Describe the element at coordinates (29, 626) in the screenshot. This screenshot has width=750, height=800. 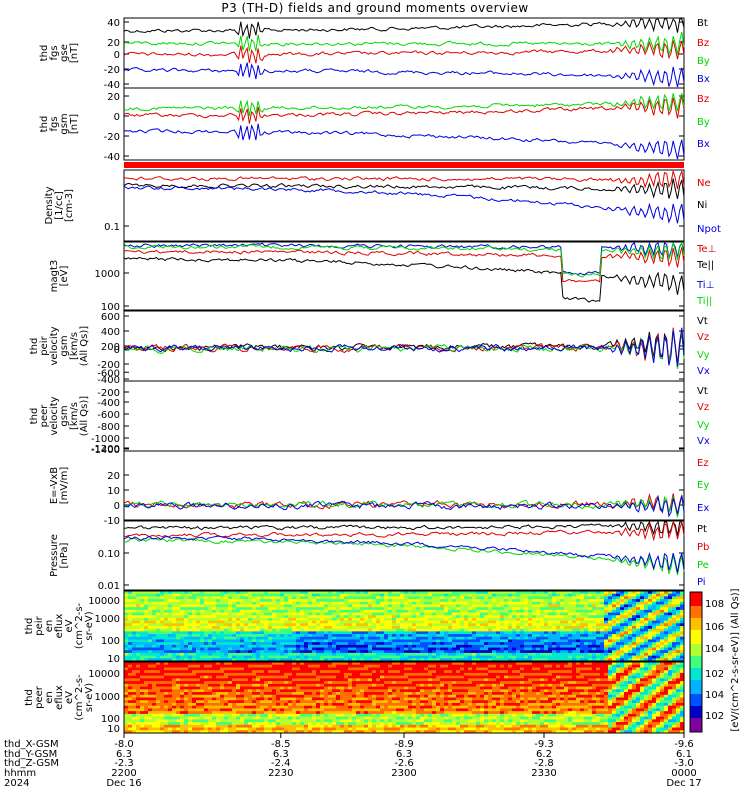
I see `y-axis-label: thd` at that location.